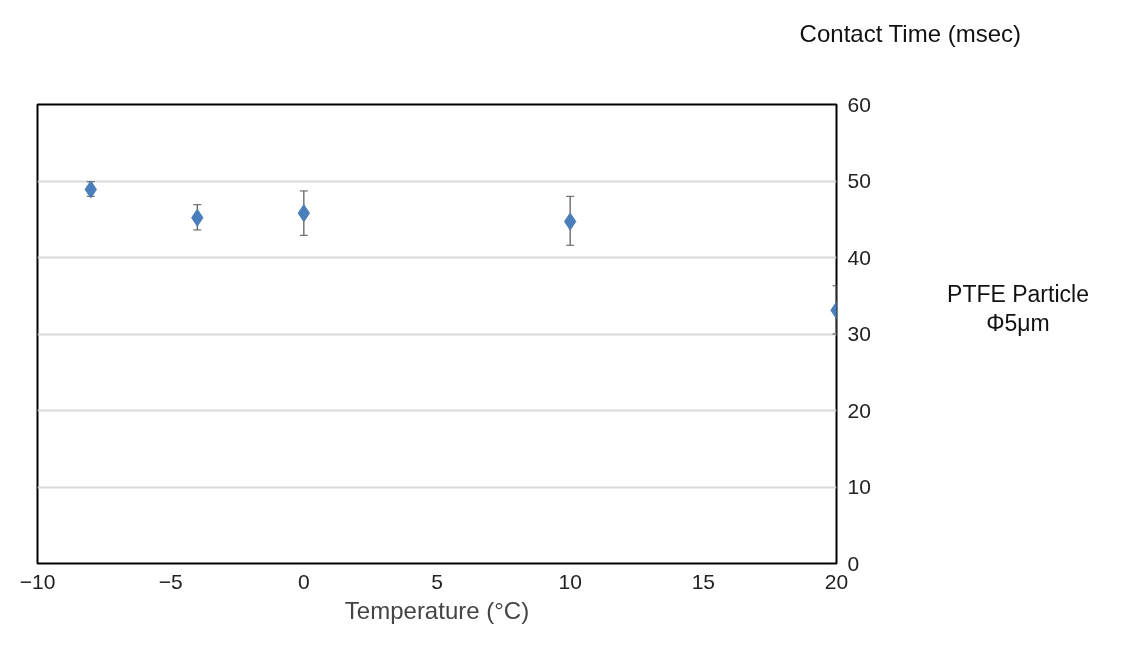  What do you see at coordinates (910, 34) in the screenshot?
I see `y-axis-title: Contact Time (msec)` at bounding box center [910, 34].